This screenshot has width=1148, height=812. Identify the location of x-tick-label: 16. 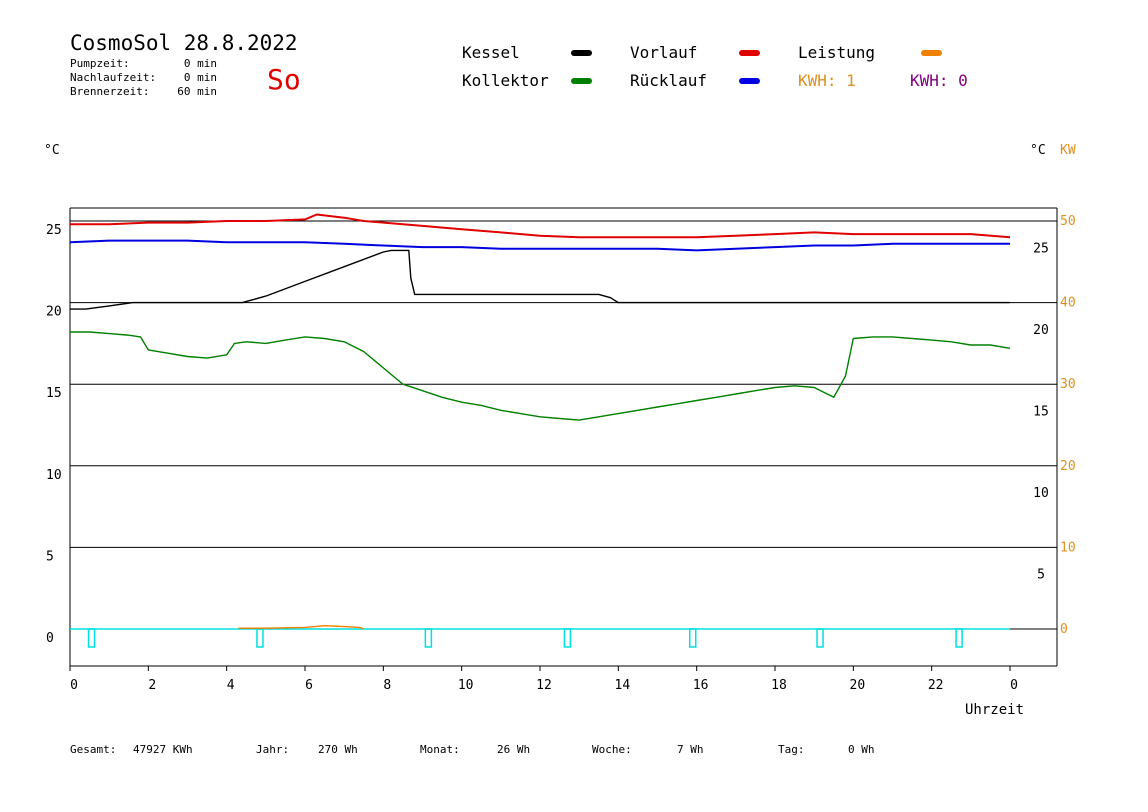
(701, 685).